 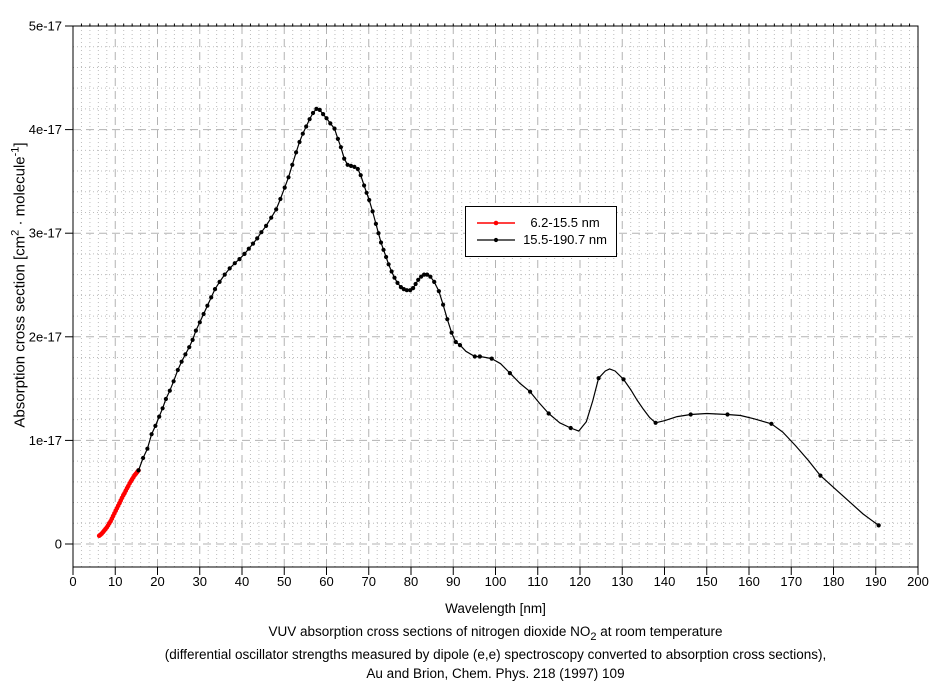 What do you see at coordinates (665, 581) in the screenshot?
I see `svg-text: 140` at bounding box center [665, 581].